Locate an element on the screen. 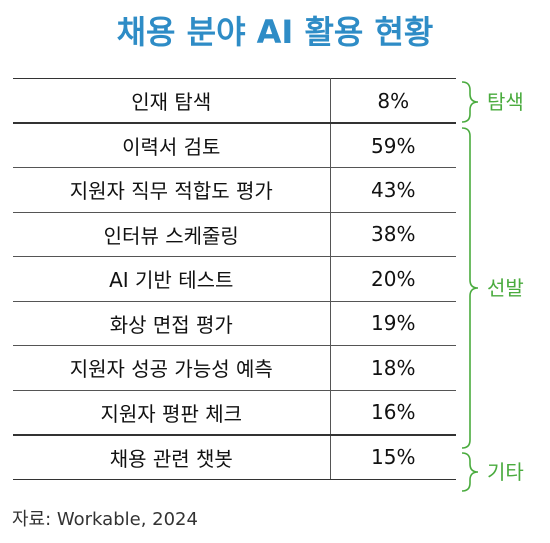 Image resolution: width=550 pixels, height=543 pixels. table-row: 지원자 직무 적합도 평가 43% is located at coordinates (234, 190).